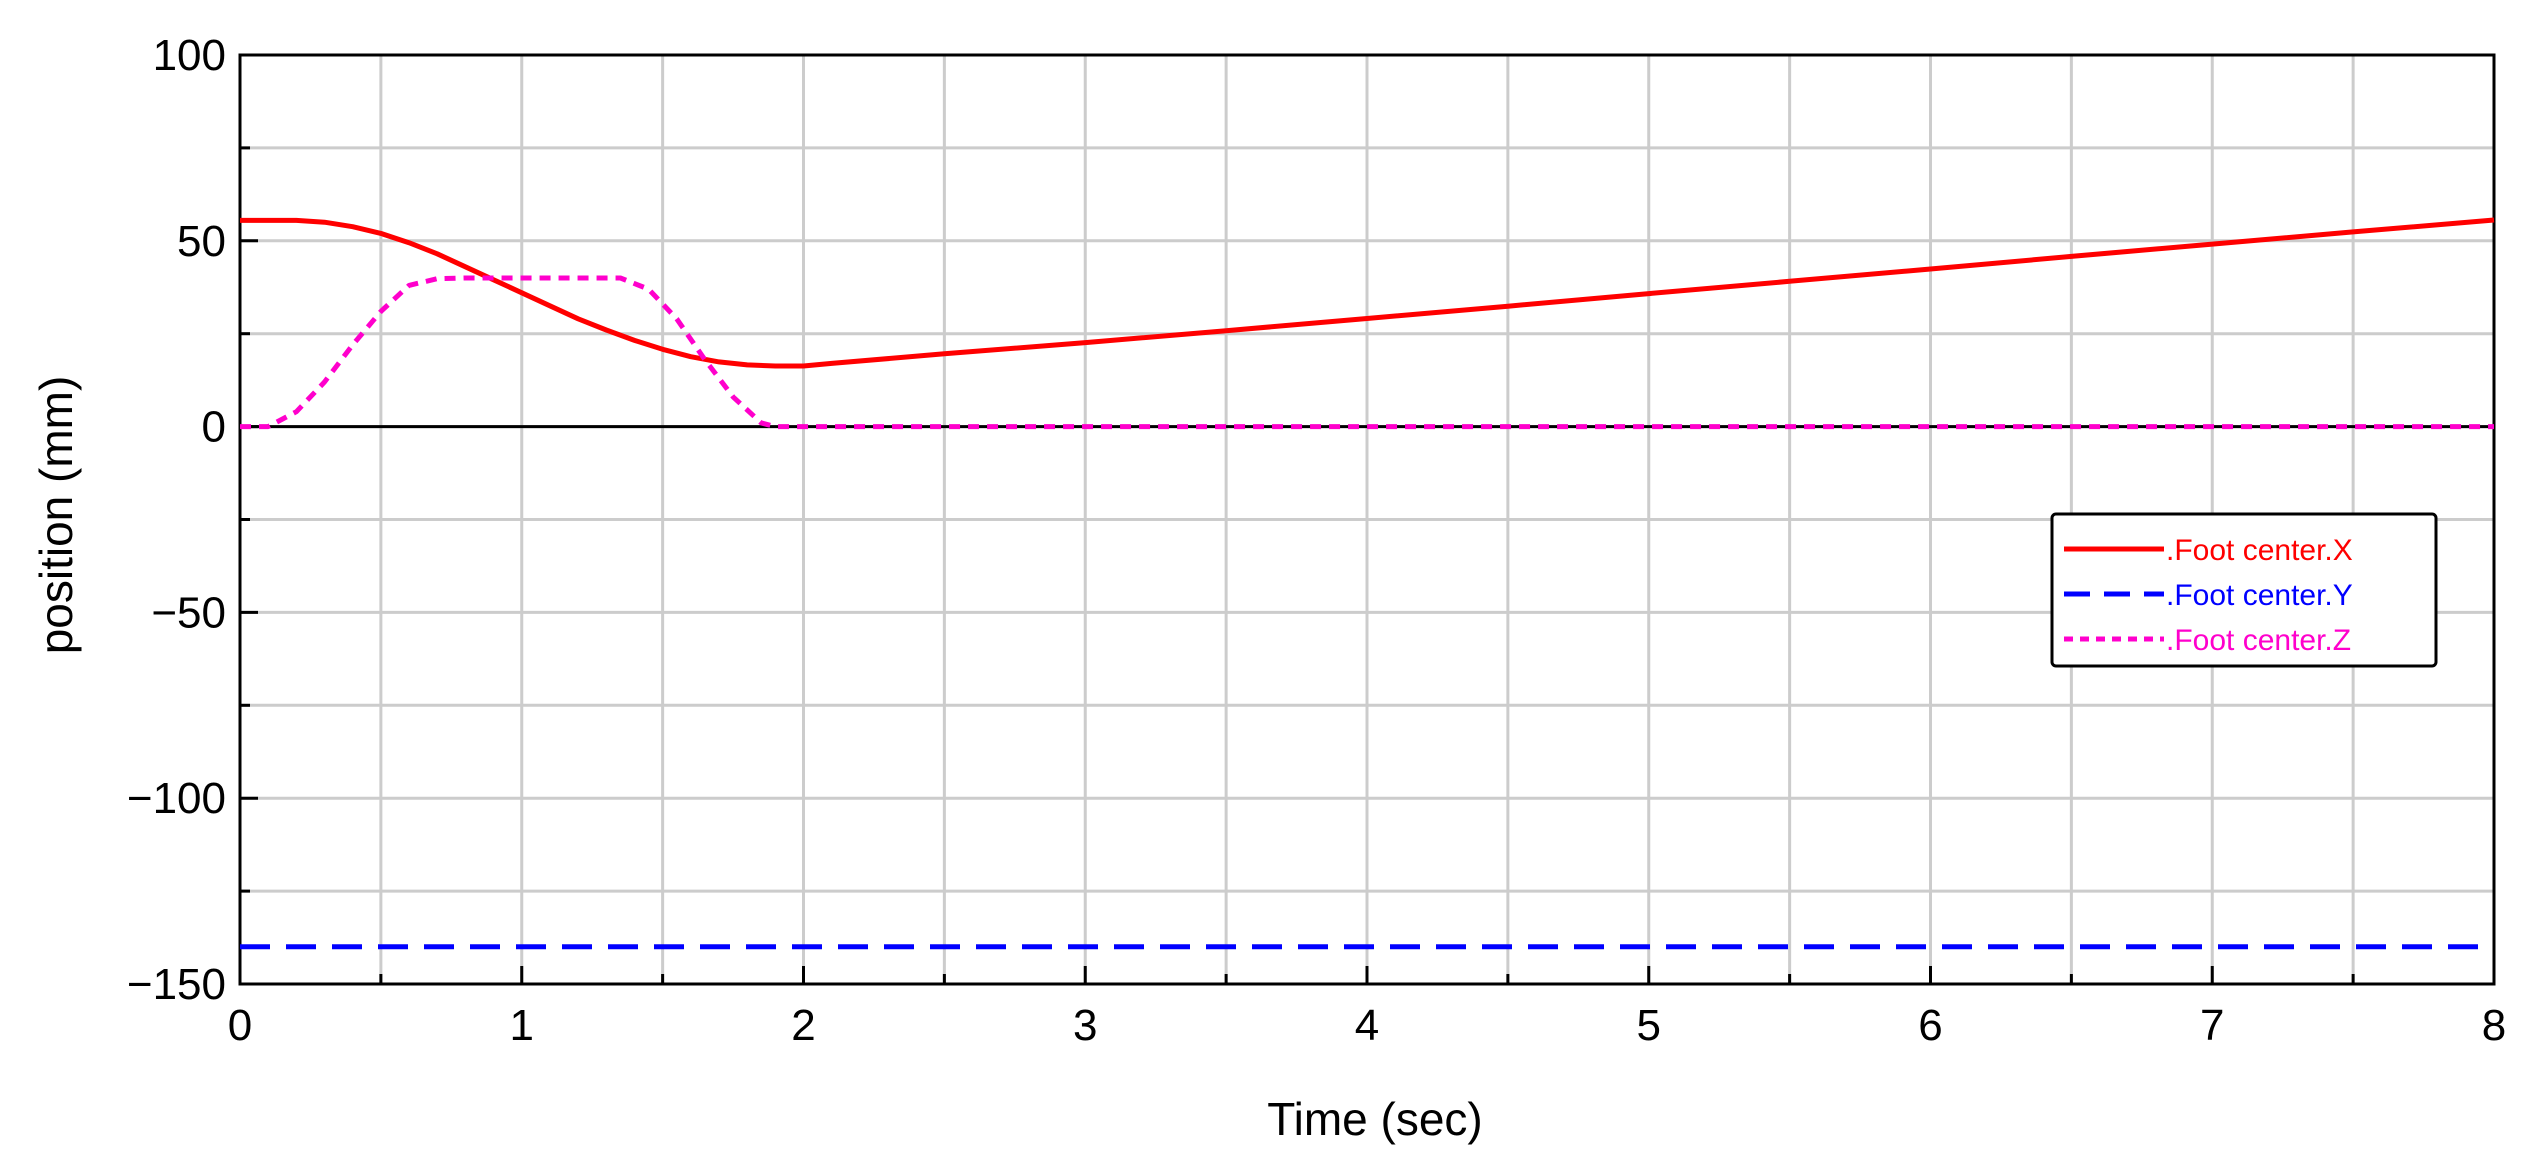  Describe the element at coordinates (2259, 595) in the screenshot. I see `legend-label: .Foot center.Y` at that location.